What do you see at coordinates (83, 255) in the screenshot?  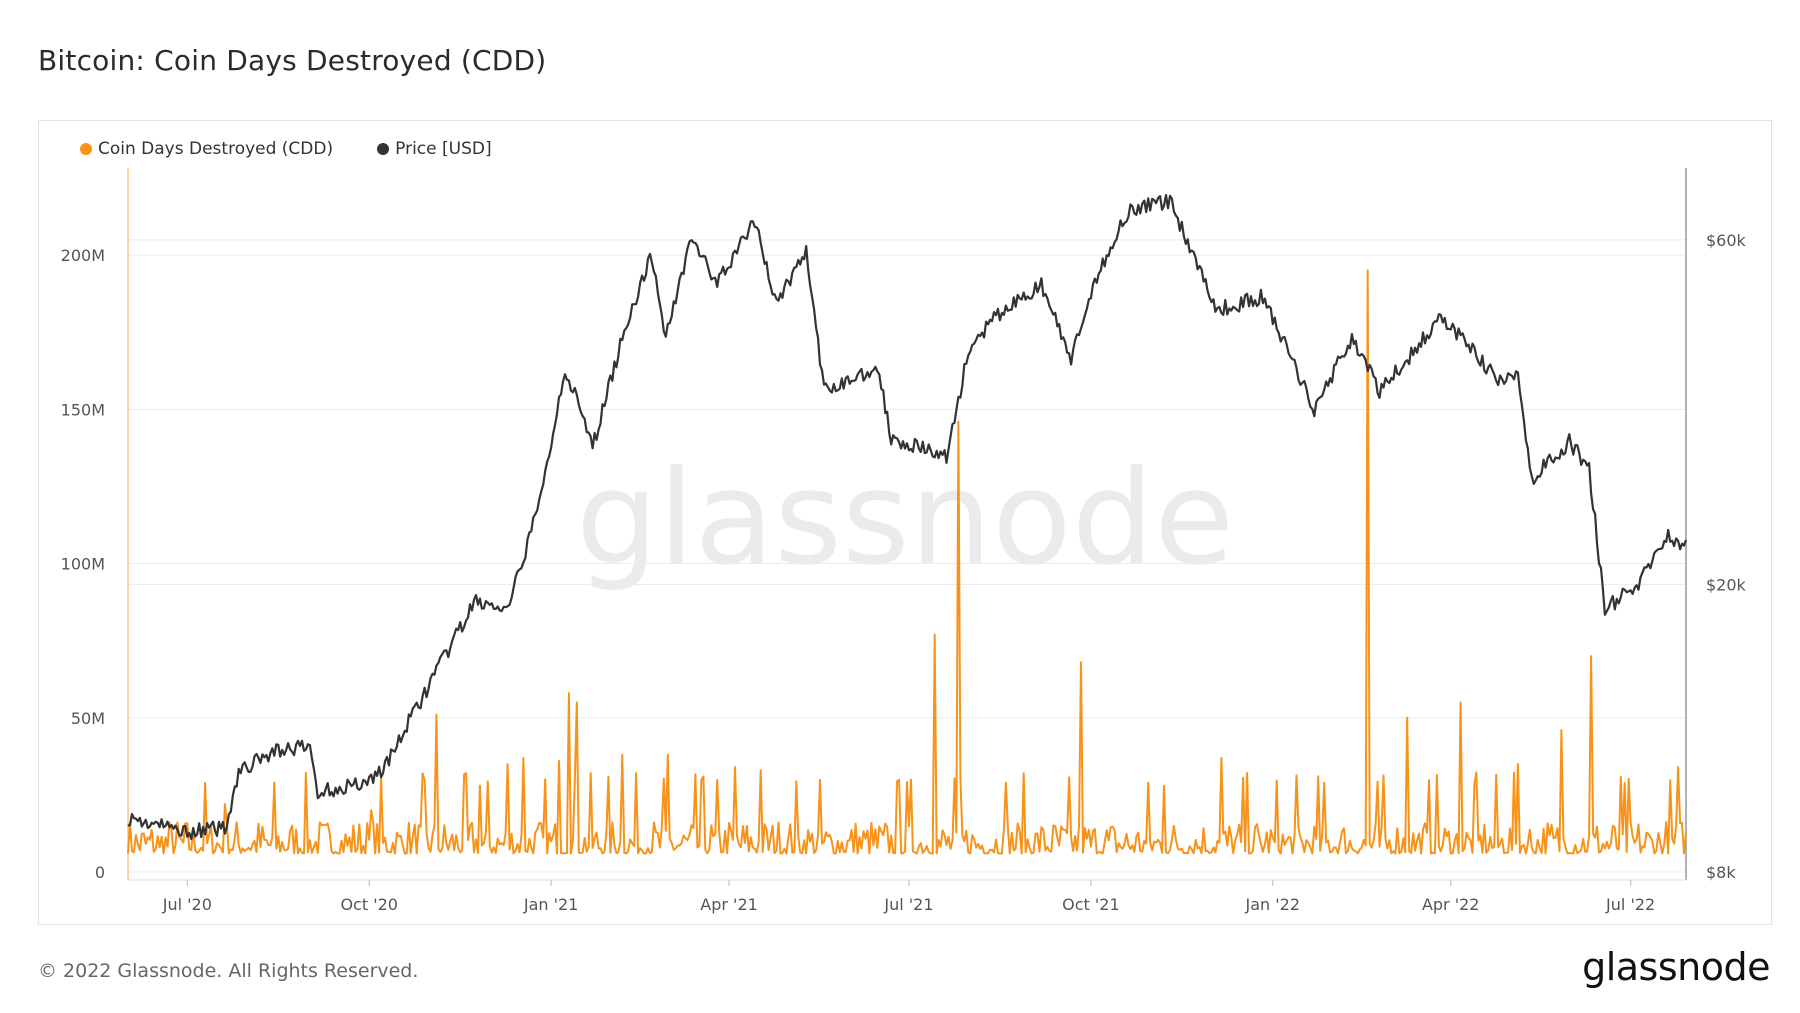 I see `y-tick-left-label: 200M` at bounding box center [83, 255].